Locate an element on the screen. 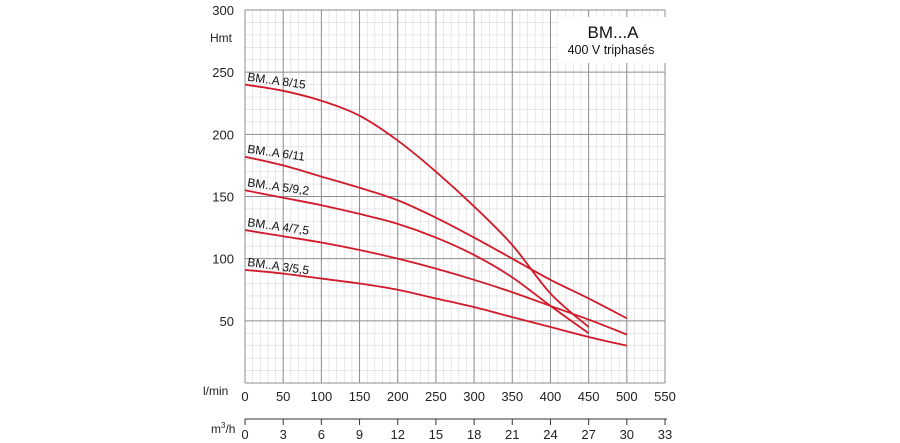 Image resolution: width=900 pixels, height=443 pixels. series-label-3: BM..A 5/9,2 is located at coordinates (279, 186).